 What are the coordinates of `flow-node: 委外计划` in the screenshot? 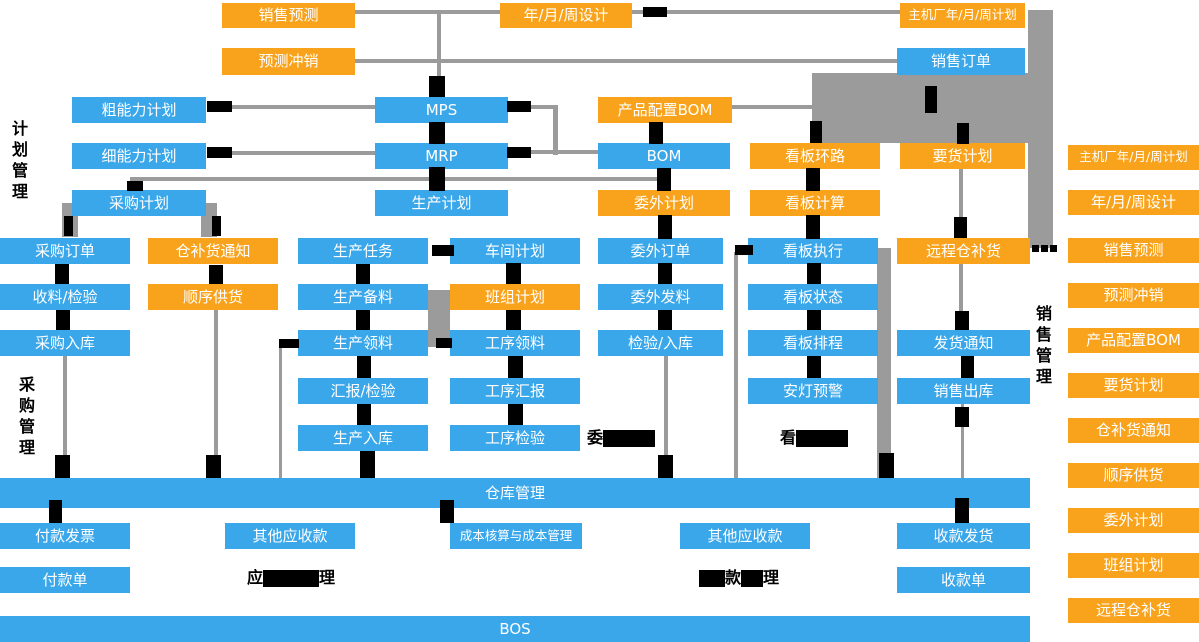 It's located at (664, 203).